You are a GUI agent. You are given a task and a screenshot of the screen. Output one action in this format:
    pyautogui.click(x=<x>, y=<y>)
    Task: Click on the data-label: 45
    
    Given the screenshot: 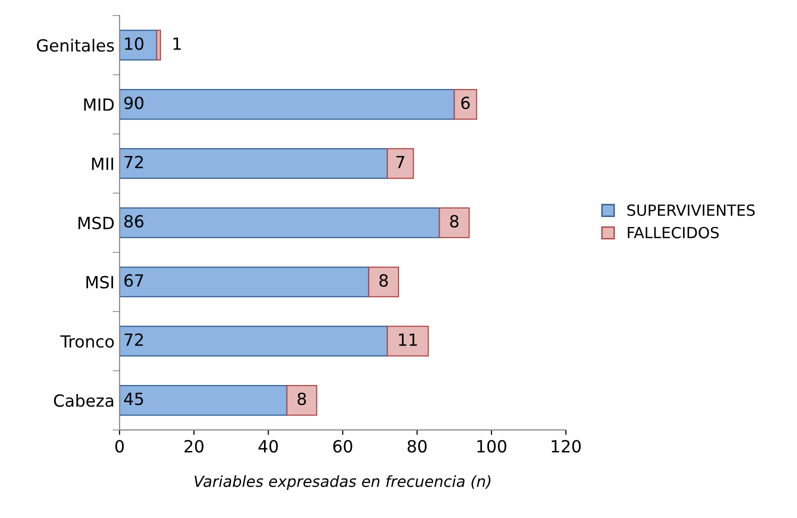 What is the action you would take?
    pyautogui.click(x=134, y=399)
    